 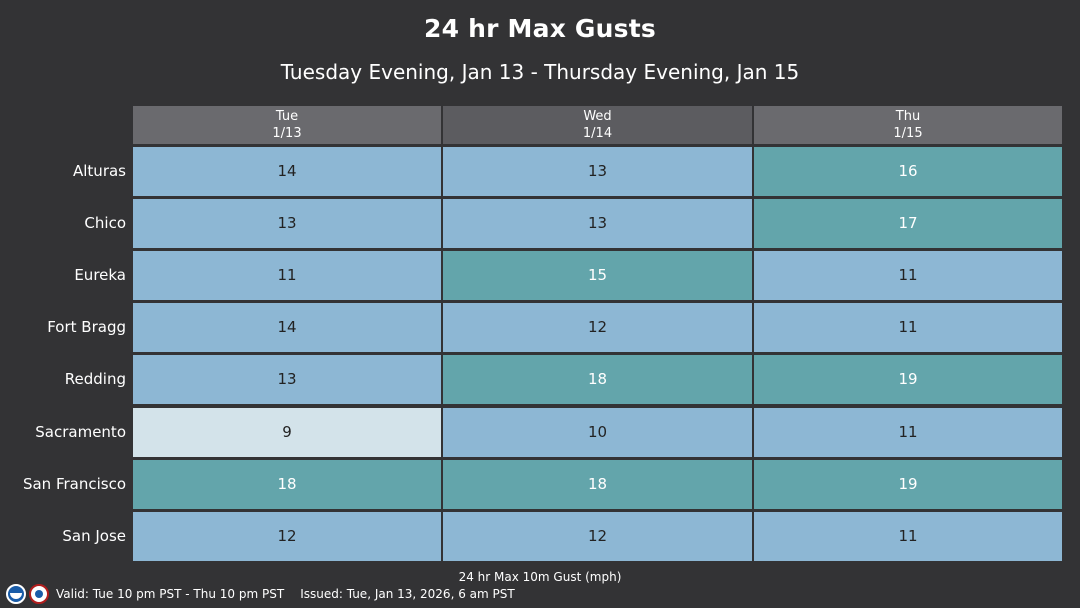 I want to click on column-date: 1/13, so click(x=287, y=133).